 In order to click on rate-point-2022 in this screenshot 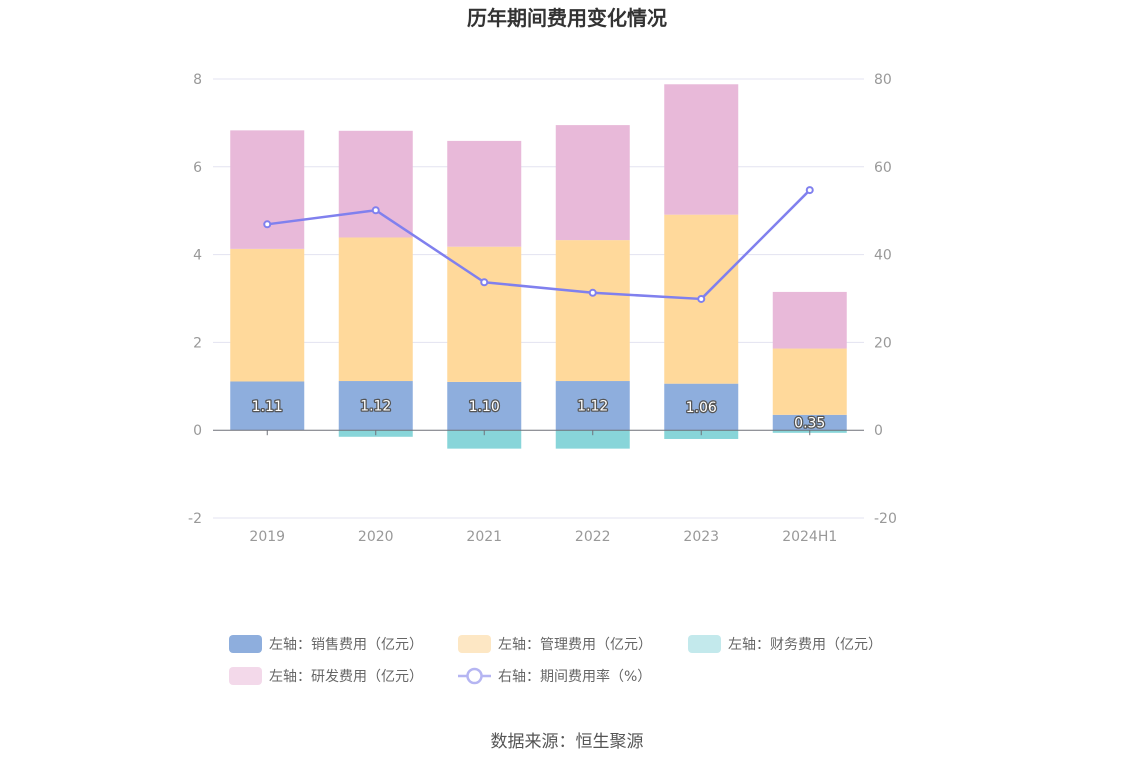, I will do `click(592, 292)`.